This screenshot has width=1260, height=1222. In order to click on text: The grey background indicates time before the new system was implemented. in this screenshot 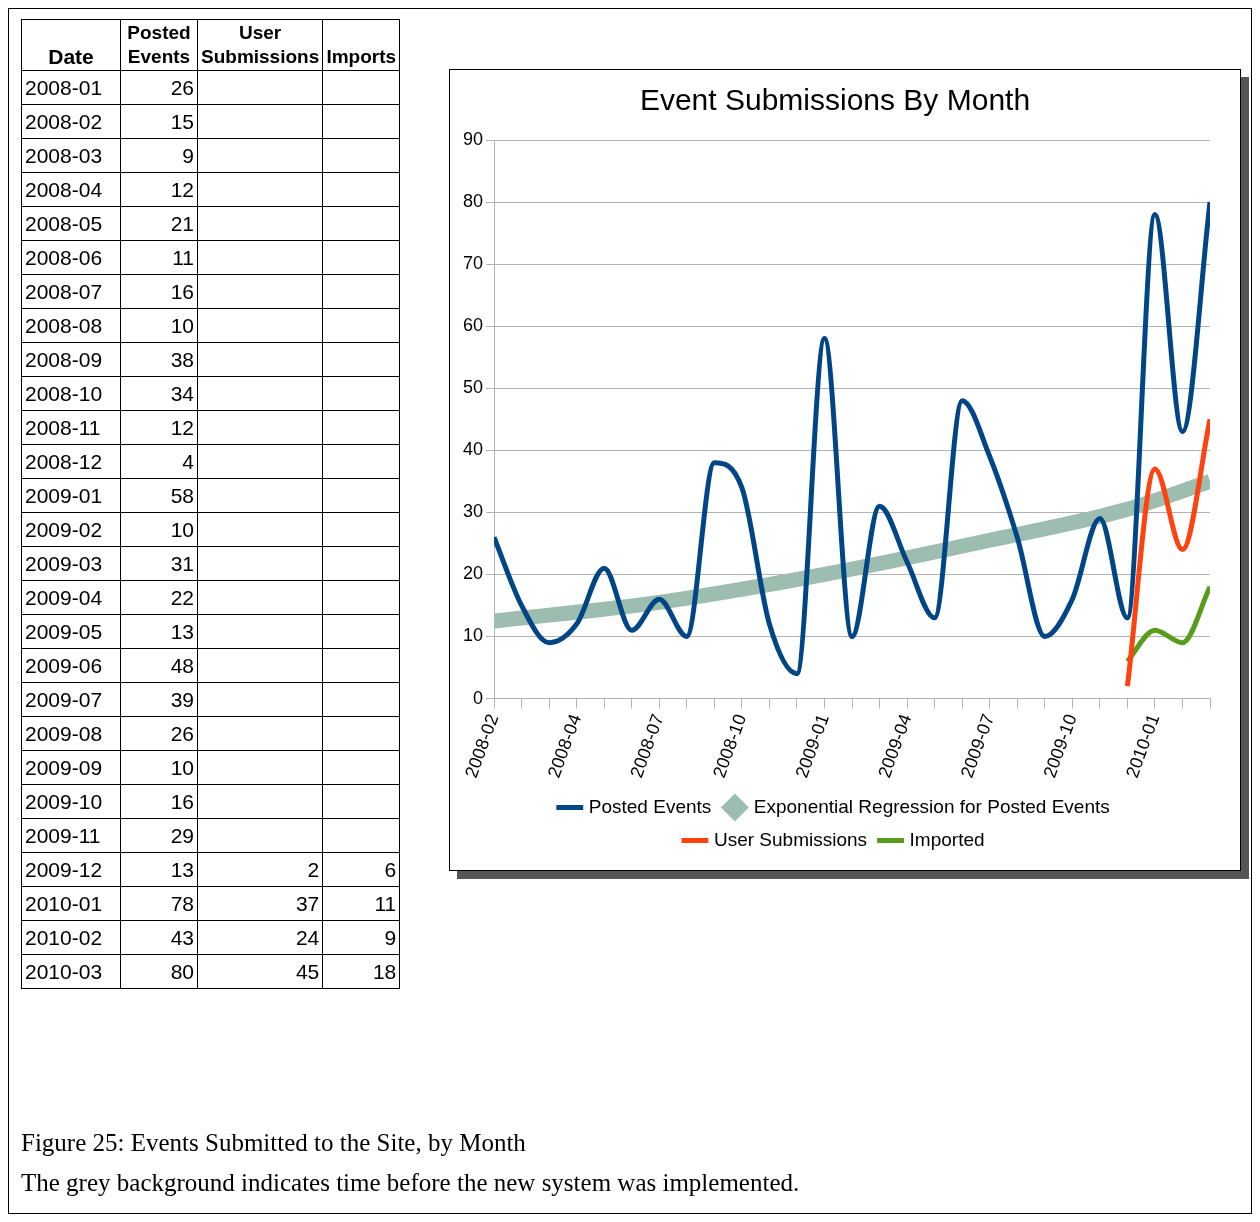, I will do `click(410, 1183)`.